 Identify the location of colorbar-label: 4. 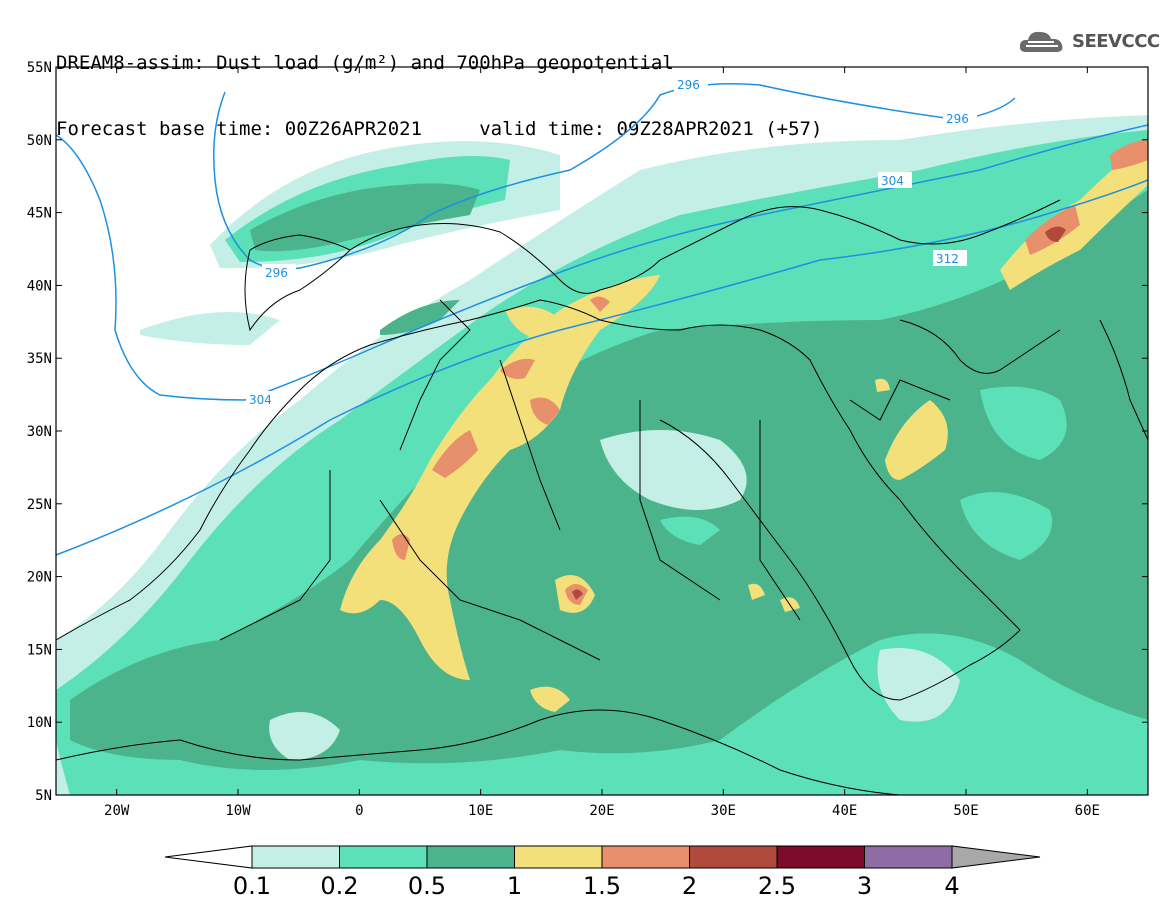
(951, 886).